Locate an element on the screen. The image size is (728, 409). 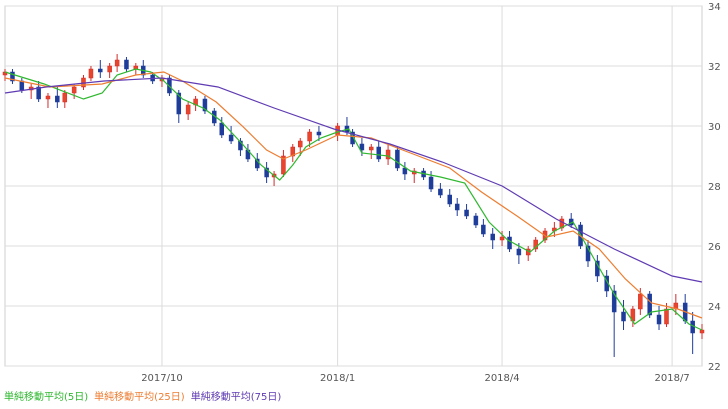
legend-item-ma25: 単純移動平均(25日) is located at coordinates (139, 397).